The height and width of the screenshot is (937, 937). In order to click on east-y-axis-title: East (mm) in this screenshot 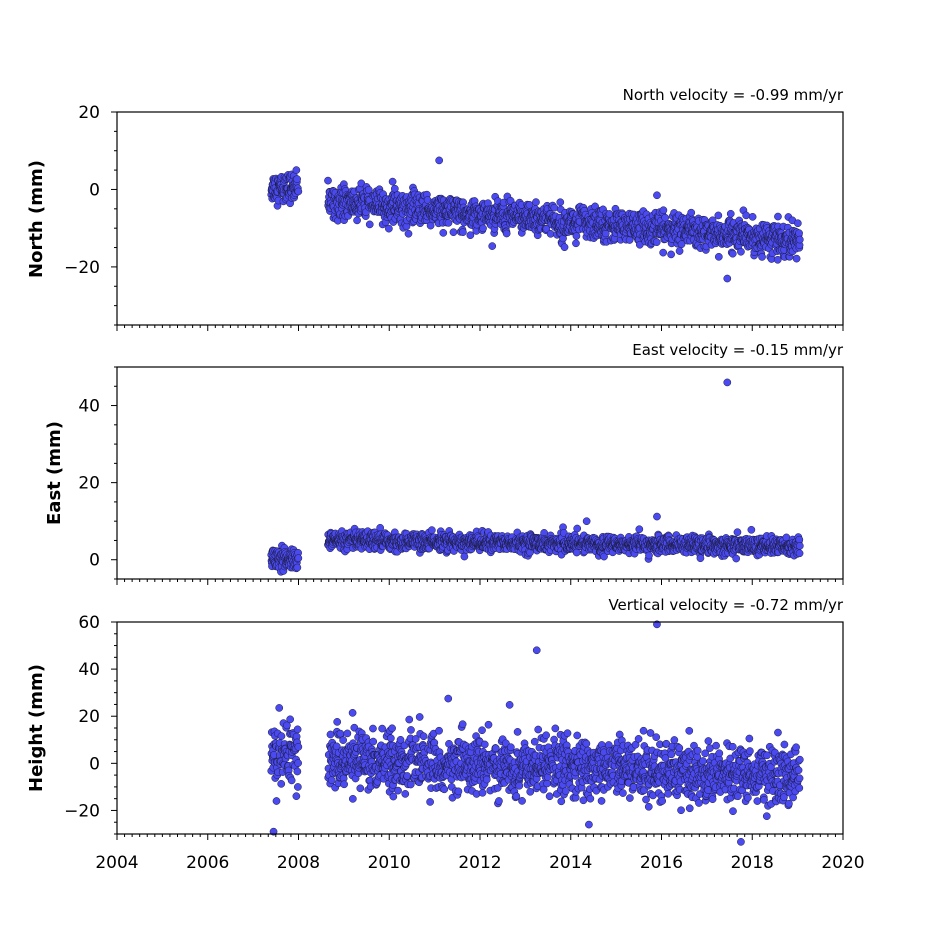, I will do `click(54, 473)`.